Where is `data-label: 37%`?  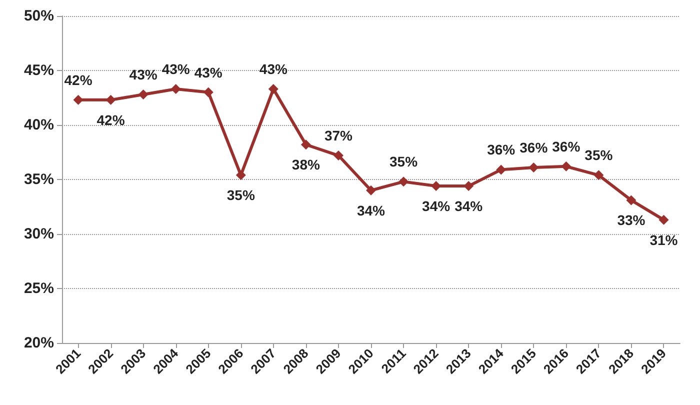
data-label: 37% is located at coordinates (339, 136).